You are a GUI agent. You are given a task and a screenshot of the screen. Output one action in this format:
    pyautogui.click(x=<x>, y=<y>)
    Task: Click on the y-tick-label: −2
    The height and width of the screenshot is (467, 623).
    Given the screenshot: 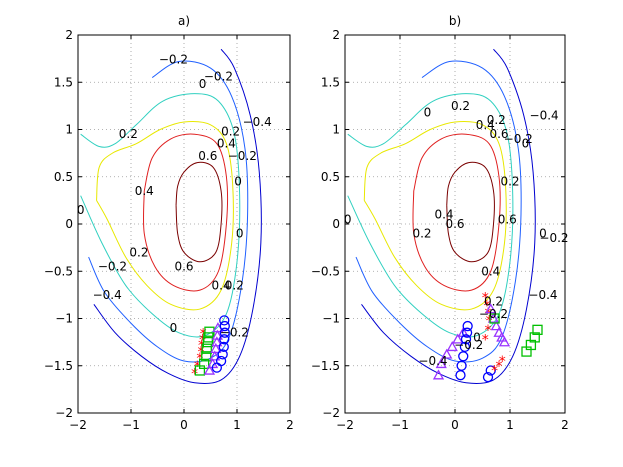 What is the action you would take?
    pyautogui.click(x=64, y=413)
    